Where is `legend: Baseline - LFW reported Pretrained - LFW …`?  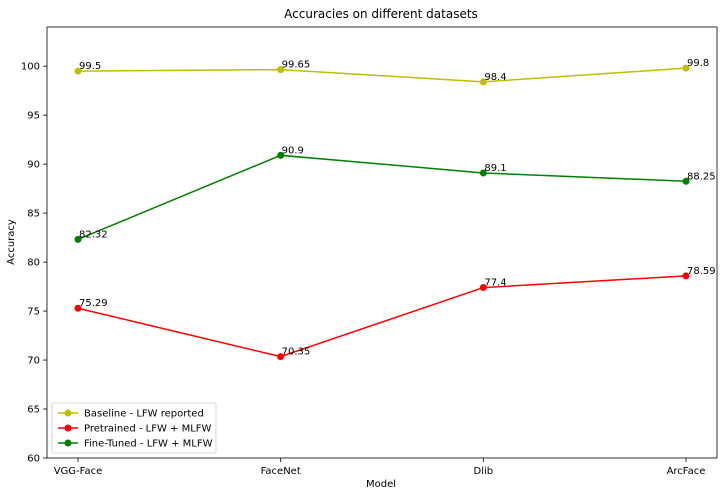
legend: Baseline - LFW reported Pretrained - LFW … is located at coordinates (134, 428).